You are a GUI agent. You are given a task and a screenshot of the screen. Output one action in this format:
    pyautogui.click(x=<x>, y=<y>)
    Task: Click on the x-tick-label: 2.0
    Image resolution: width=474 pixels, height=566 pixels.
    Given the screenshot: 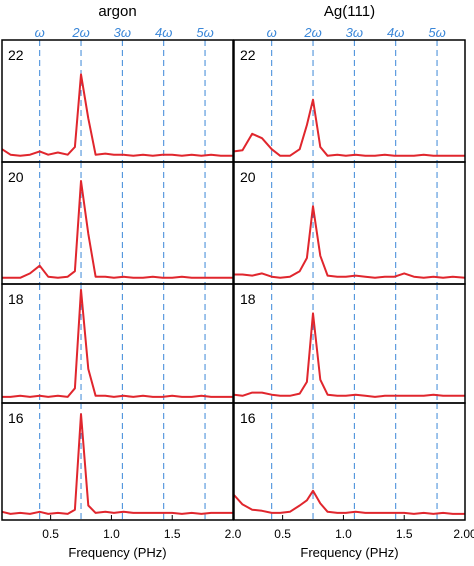 What is the action you would take?
    pyautogui.click(x=233, y=534)
    